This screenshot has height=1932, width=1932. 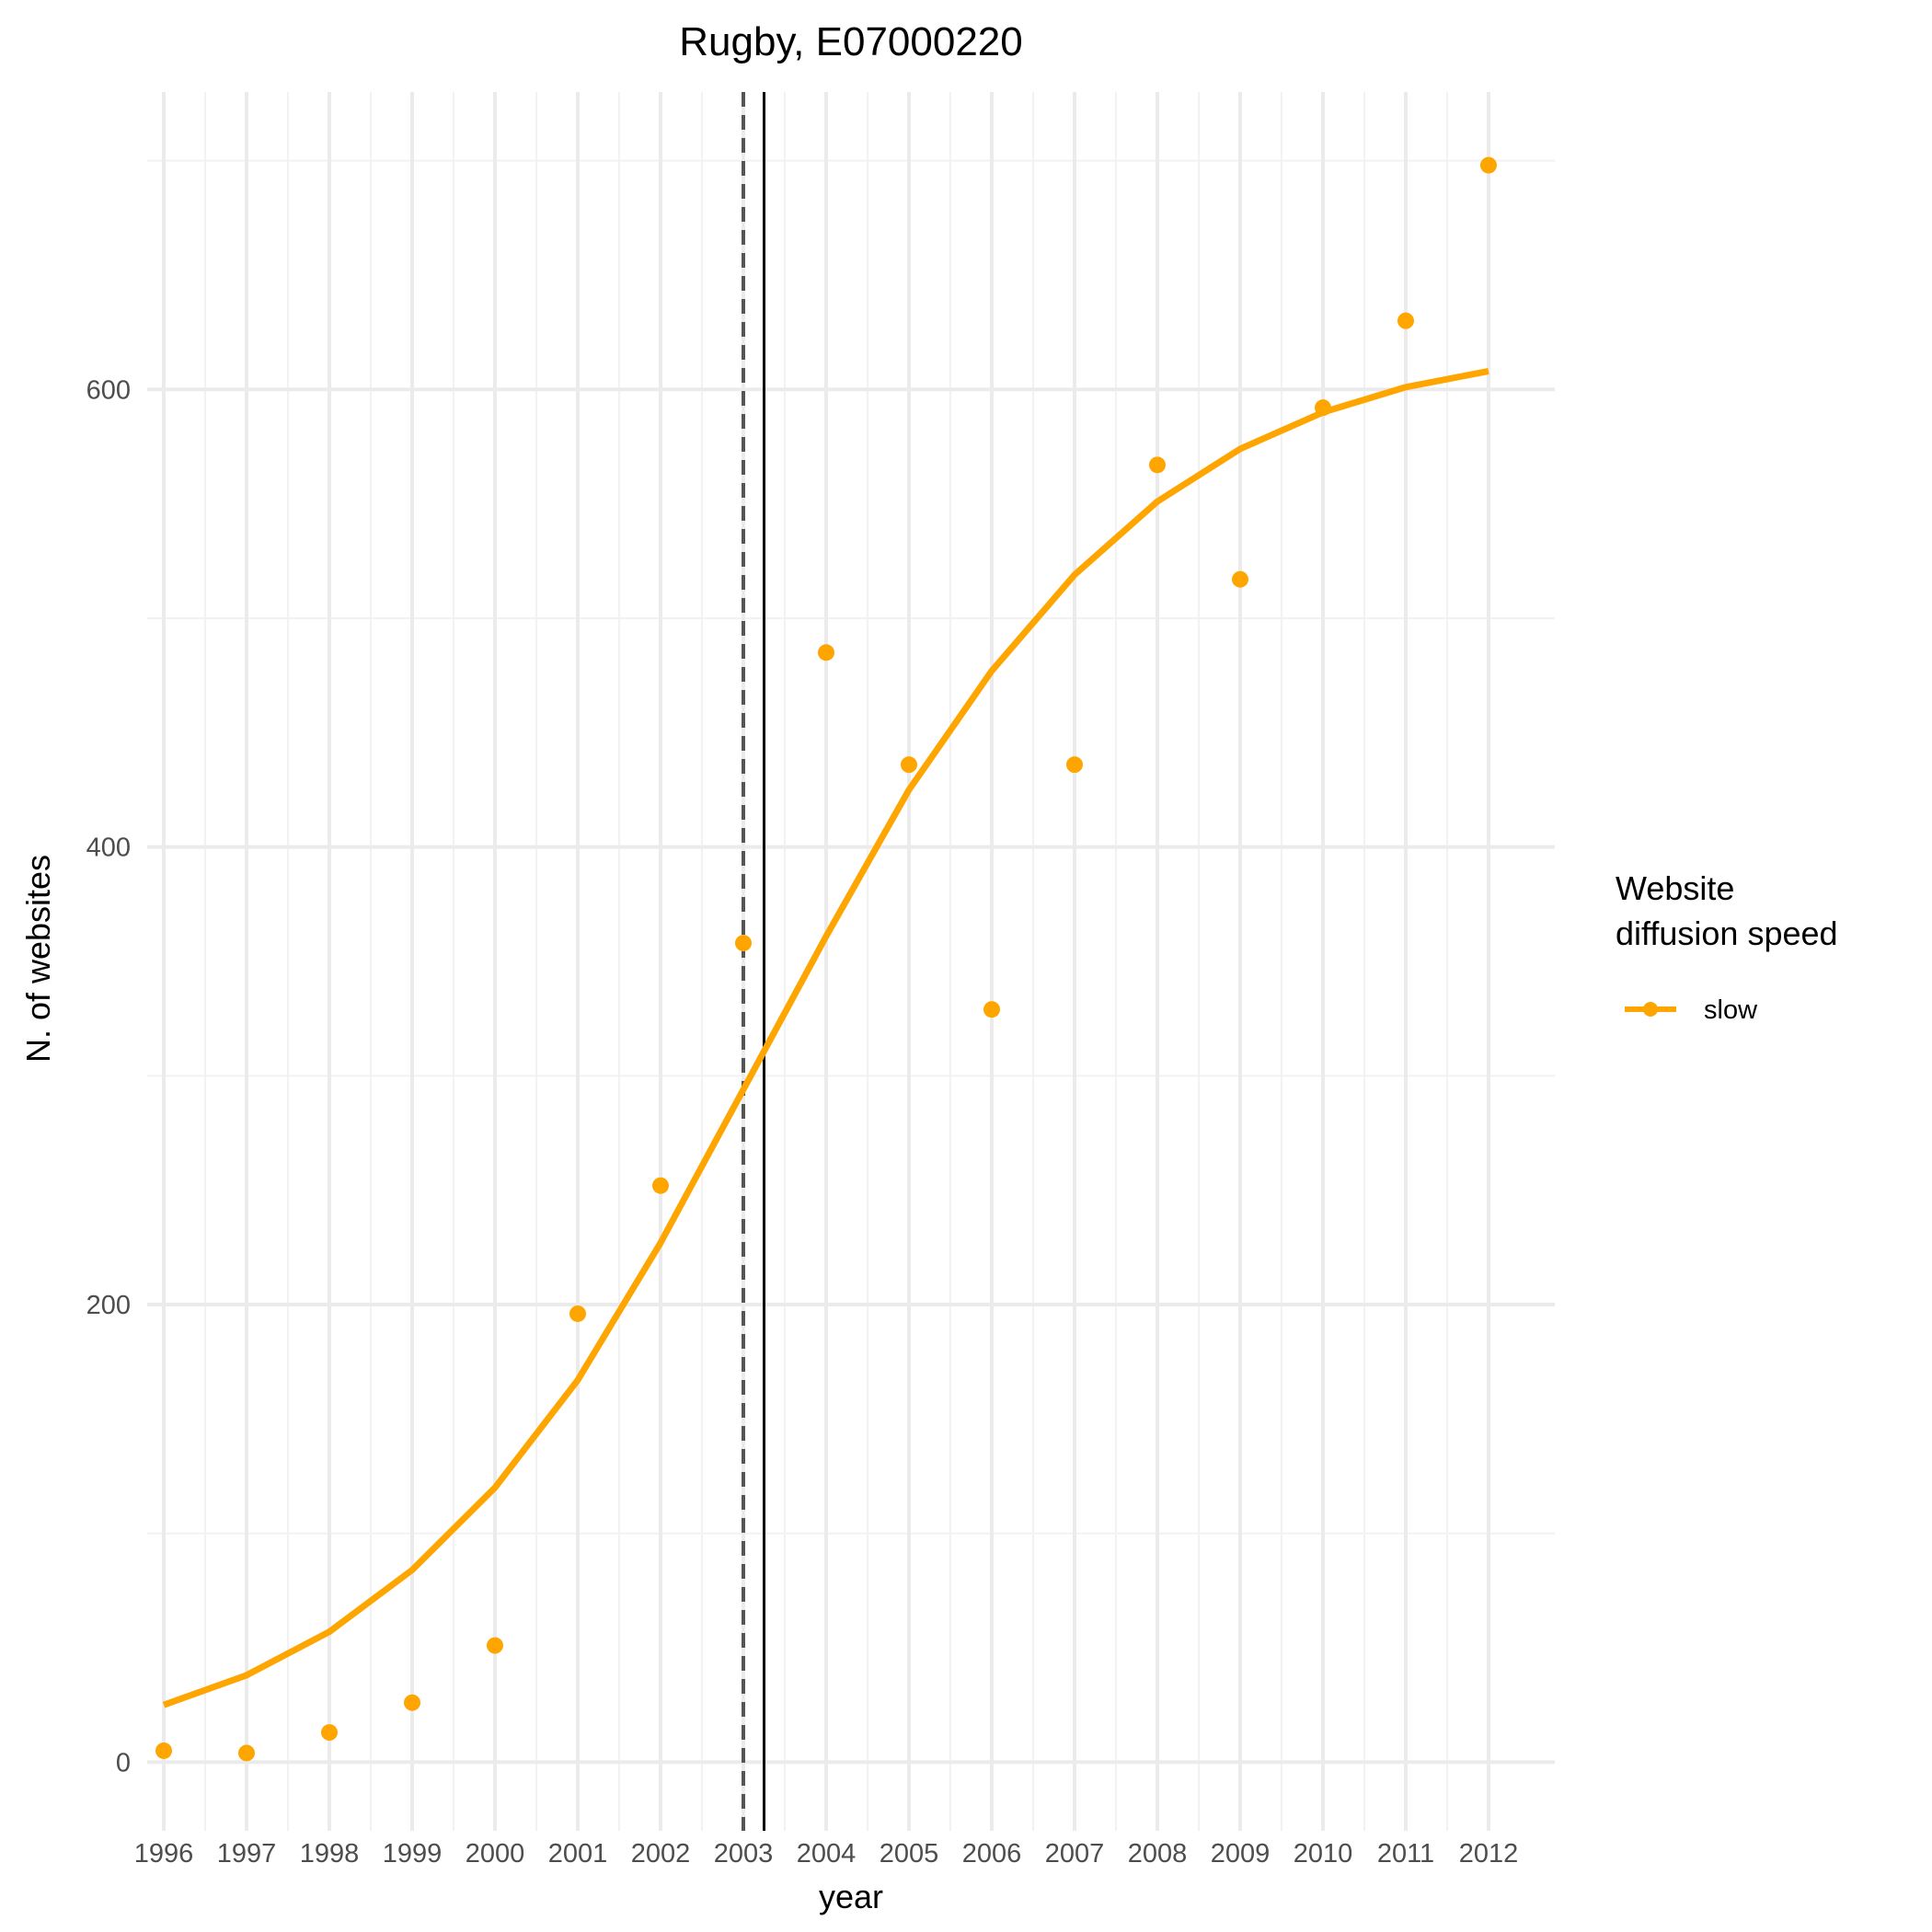 I want to click on data-point-1999, so click(x=412, y=1702).